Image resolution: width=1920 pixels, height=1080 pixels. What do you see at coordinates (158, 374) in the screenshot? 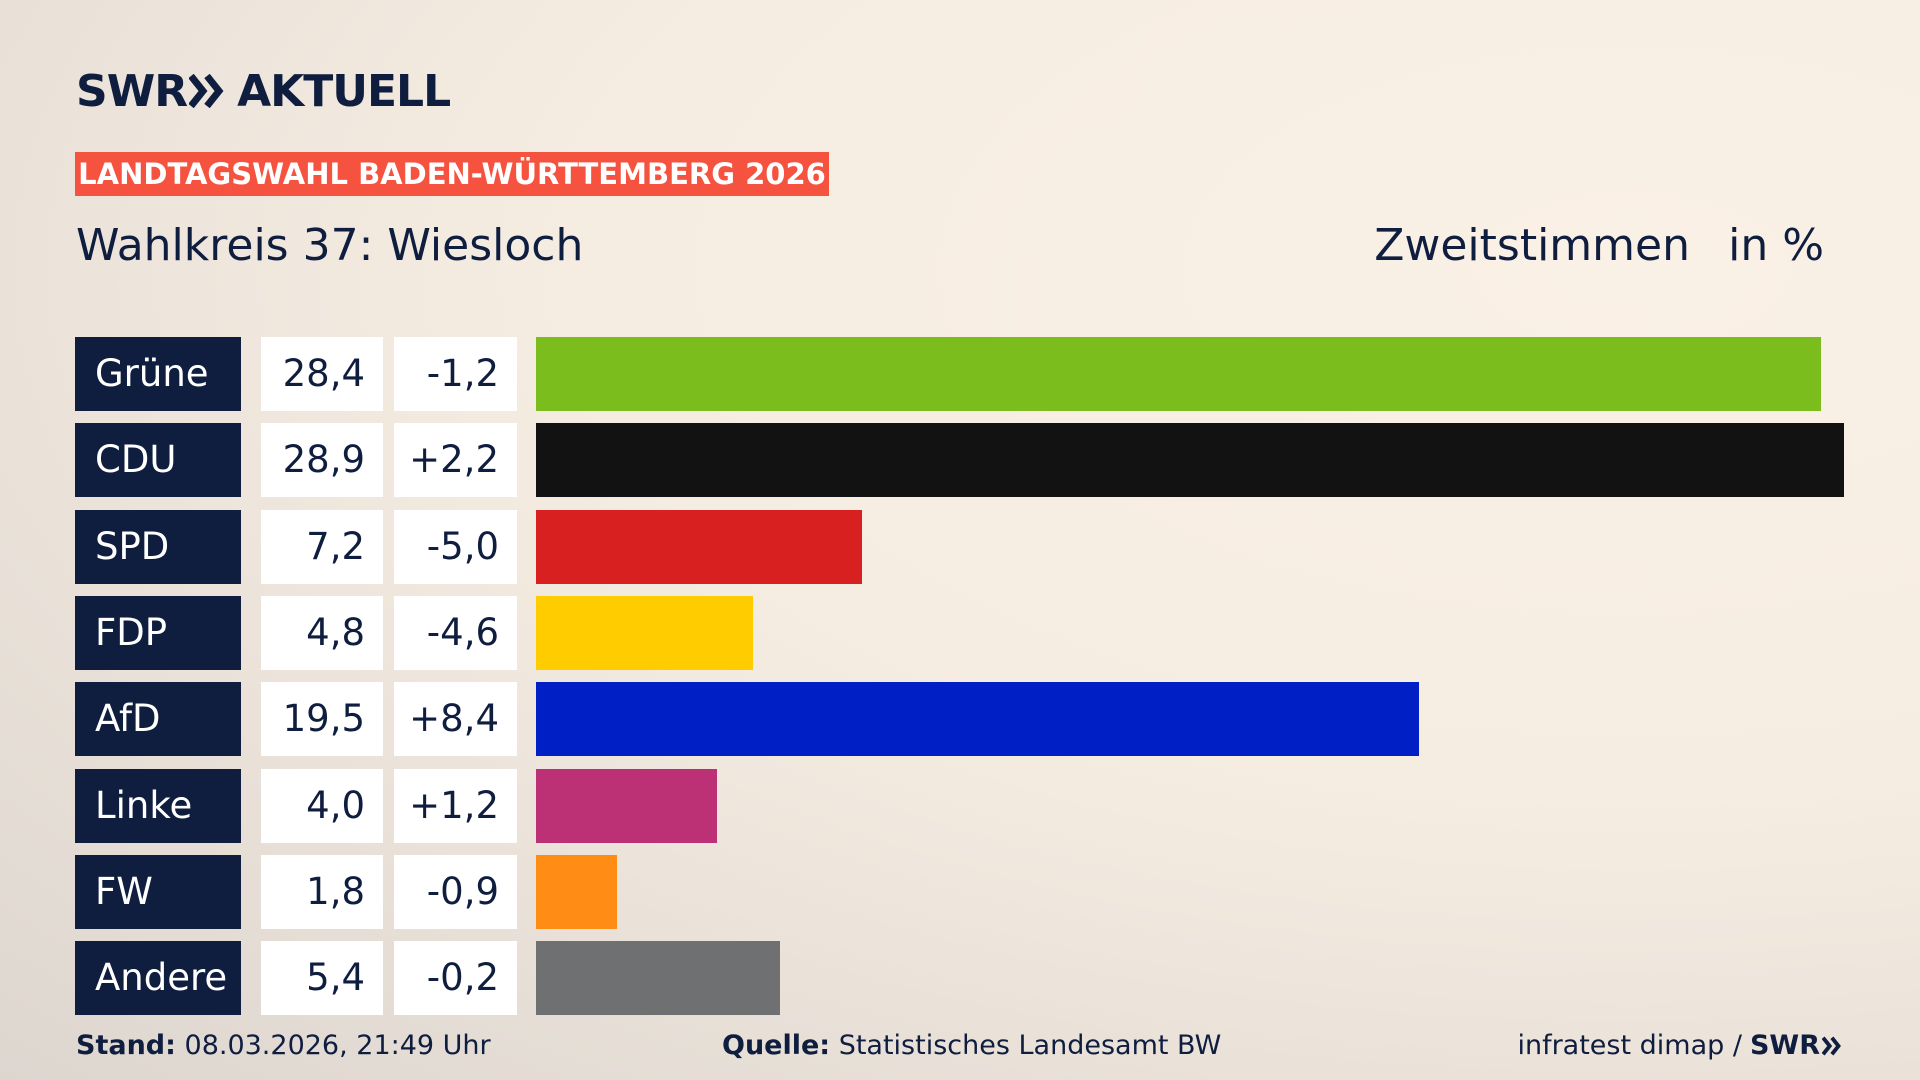
I see `category-label: Grüne` at bounding box center [158, 374].